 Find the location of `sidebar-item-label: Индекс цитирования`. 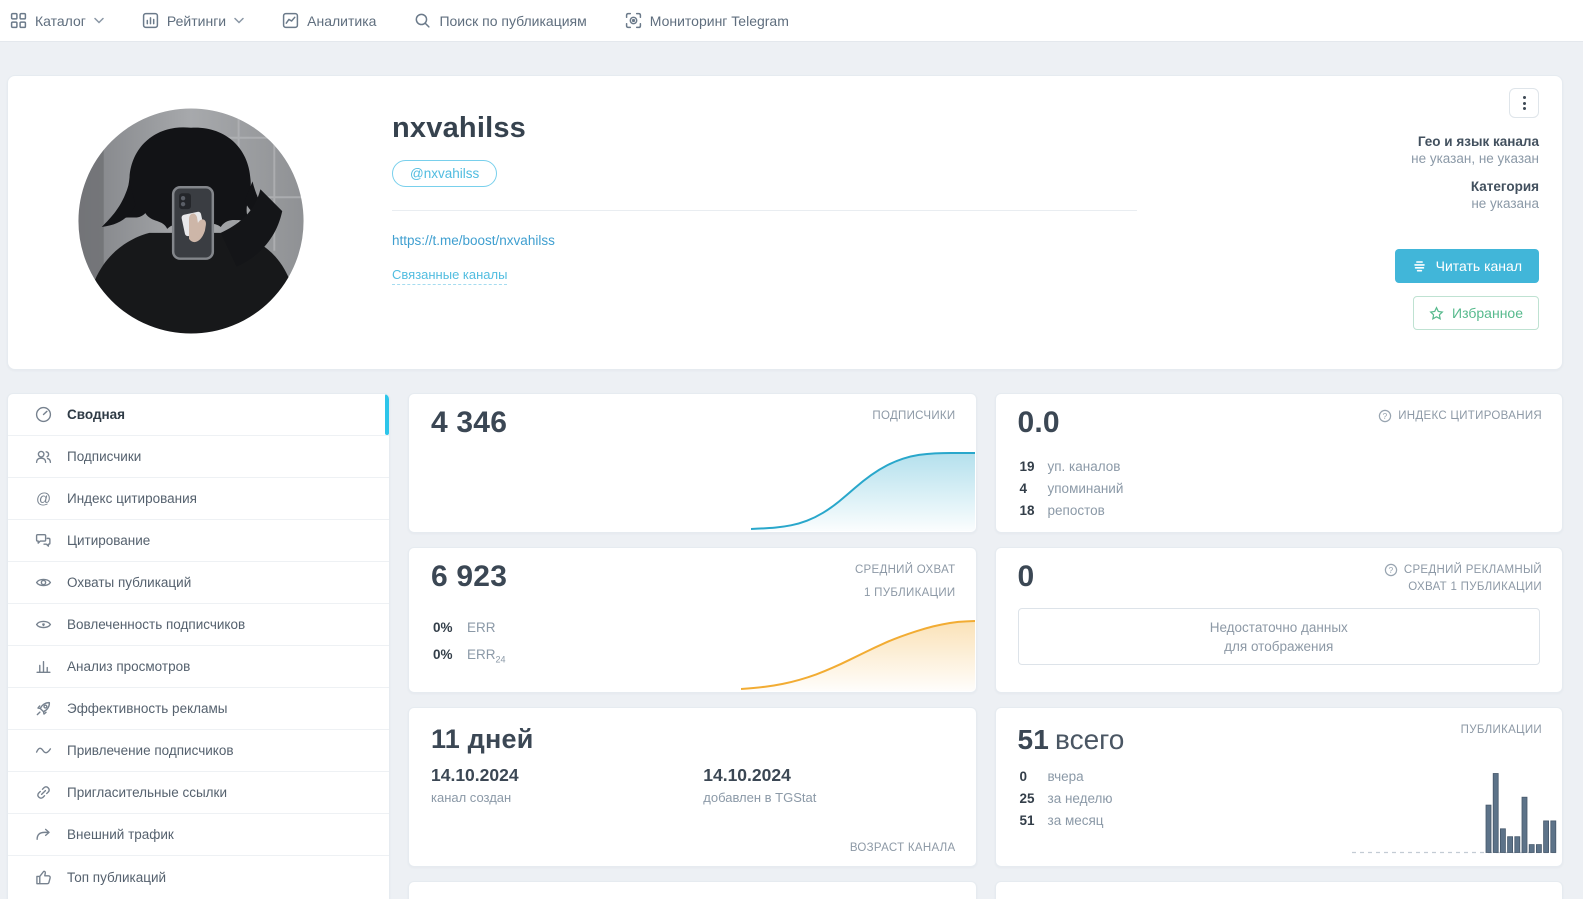

sidebar-item-label: Индекс цитирования is located at coordinates (132, 498).